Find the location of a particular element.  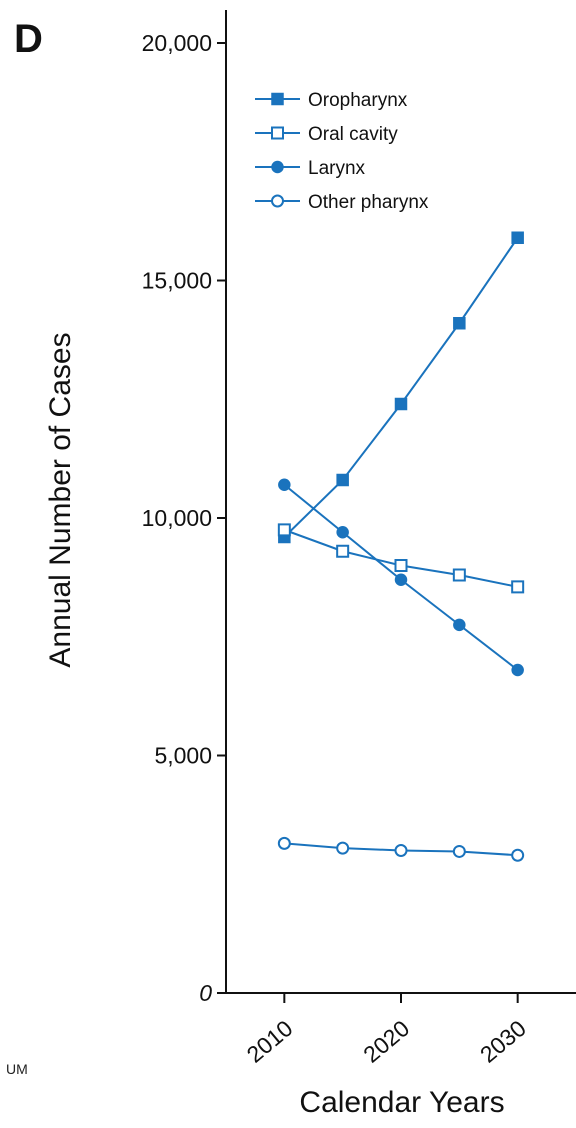

legend-label: Oral cavity is located at coordinates (353, 134).